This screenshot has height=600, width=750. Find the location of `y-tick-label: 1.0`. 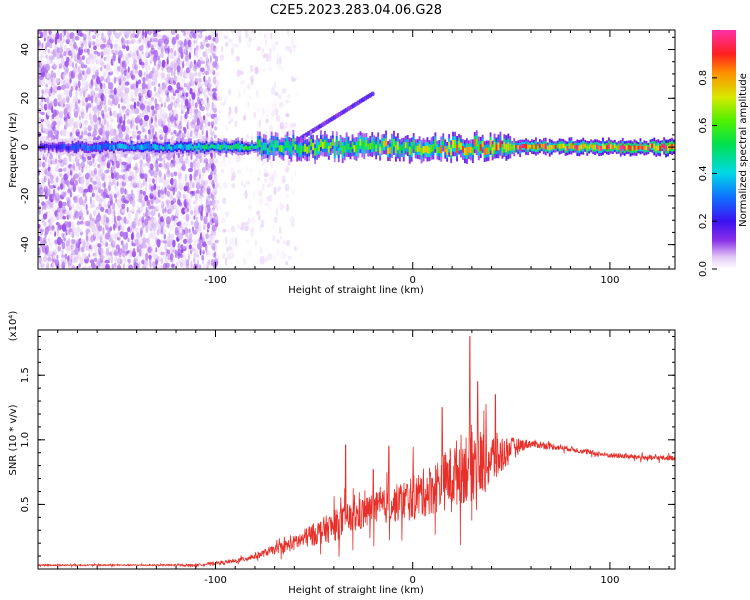

y-tick-label: 1.0 is located at coordinates (25, 440).